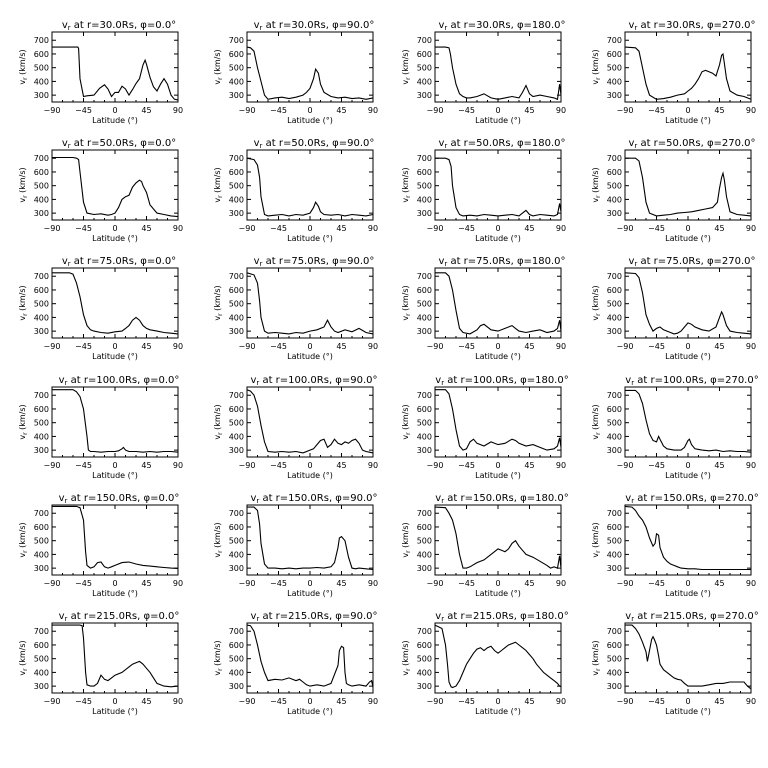 This screenshot has height=768, width=768. What do you see at coordinates (314, 262) in the screenshot?
I see `panel-title: vr at r=75.0Rs, φ=90.0°` at bounding box center [314, 262].